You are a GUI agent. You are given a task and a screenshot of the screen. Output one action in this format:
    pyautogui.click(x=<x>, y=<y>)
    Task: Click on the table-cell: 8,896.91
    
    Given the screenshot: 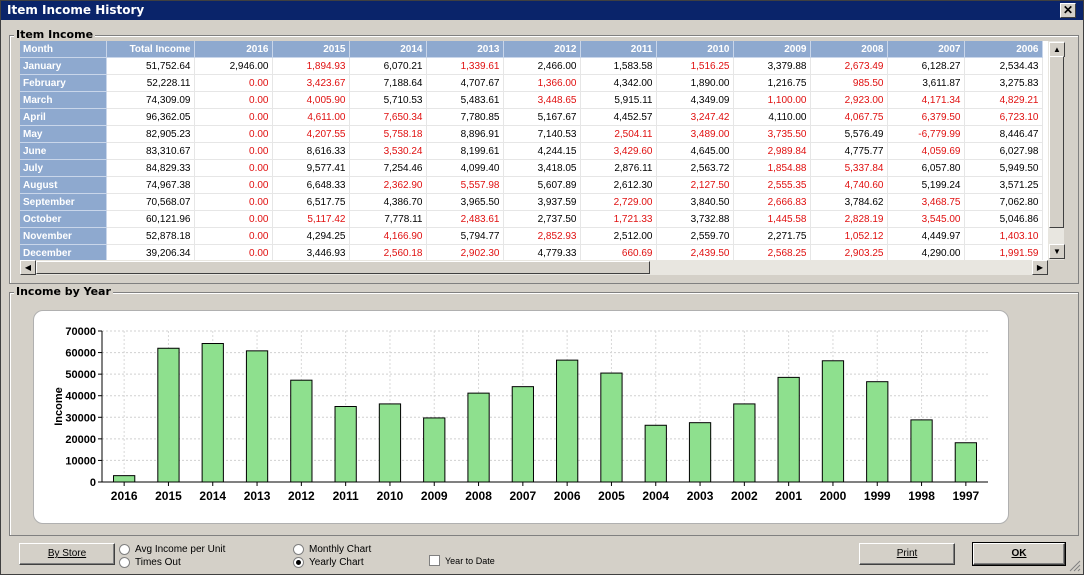 What is the action you would take?
    pyautogui.click(x=465, y=134)
    